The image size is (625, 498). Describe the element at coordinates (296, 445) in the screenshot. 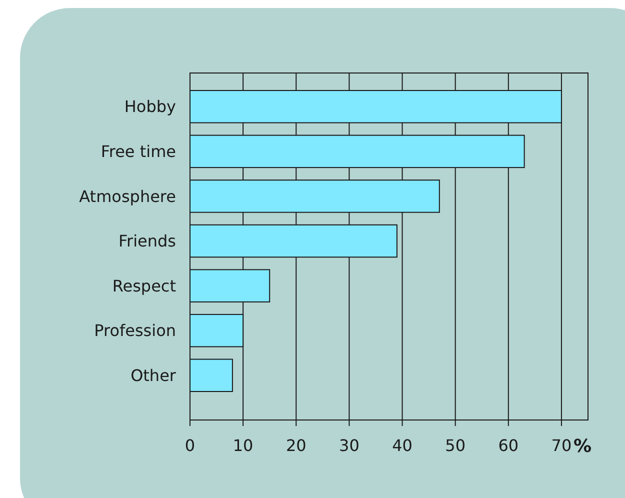

I see `x-tick-label: 20` at that location.